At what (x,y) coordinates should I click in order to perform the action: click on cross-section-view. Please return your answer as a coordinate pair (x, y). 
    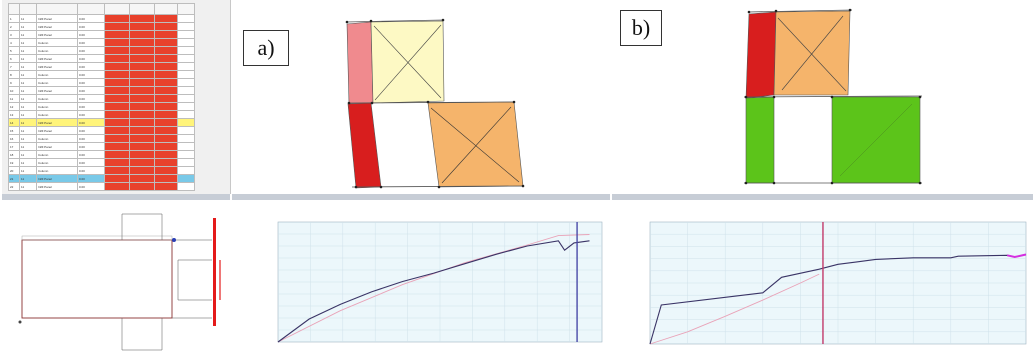
    Looking at the image, I should click on (116, 279).